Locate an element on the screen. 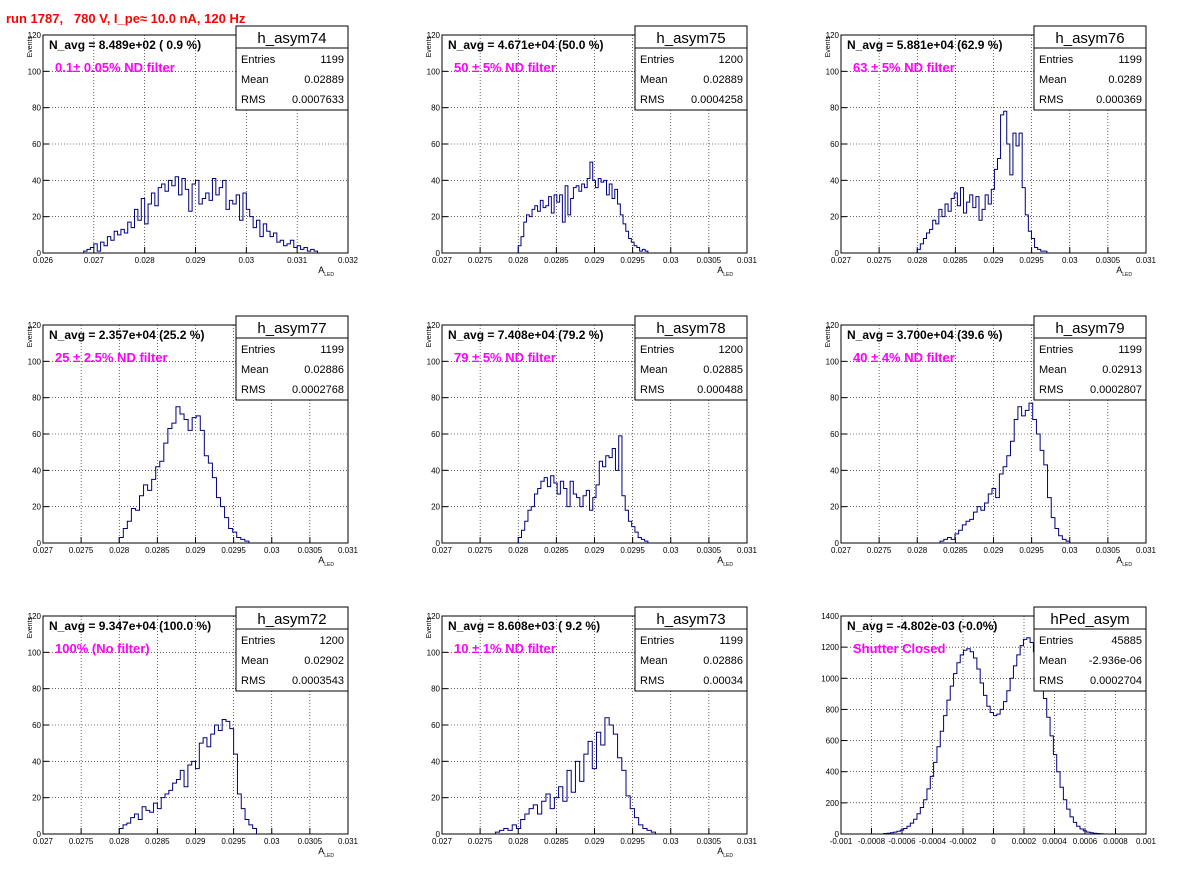 This screenshot has width=1196, height=872. y-tick-label: 800 is located at coordinates (833, 709).